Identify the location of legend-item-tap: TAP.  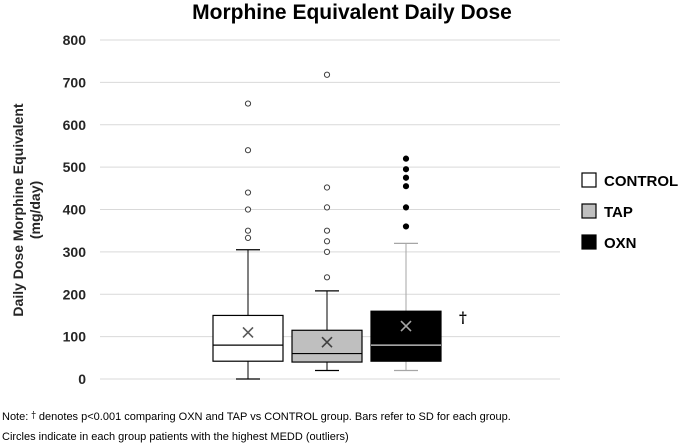
(607, 212).